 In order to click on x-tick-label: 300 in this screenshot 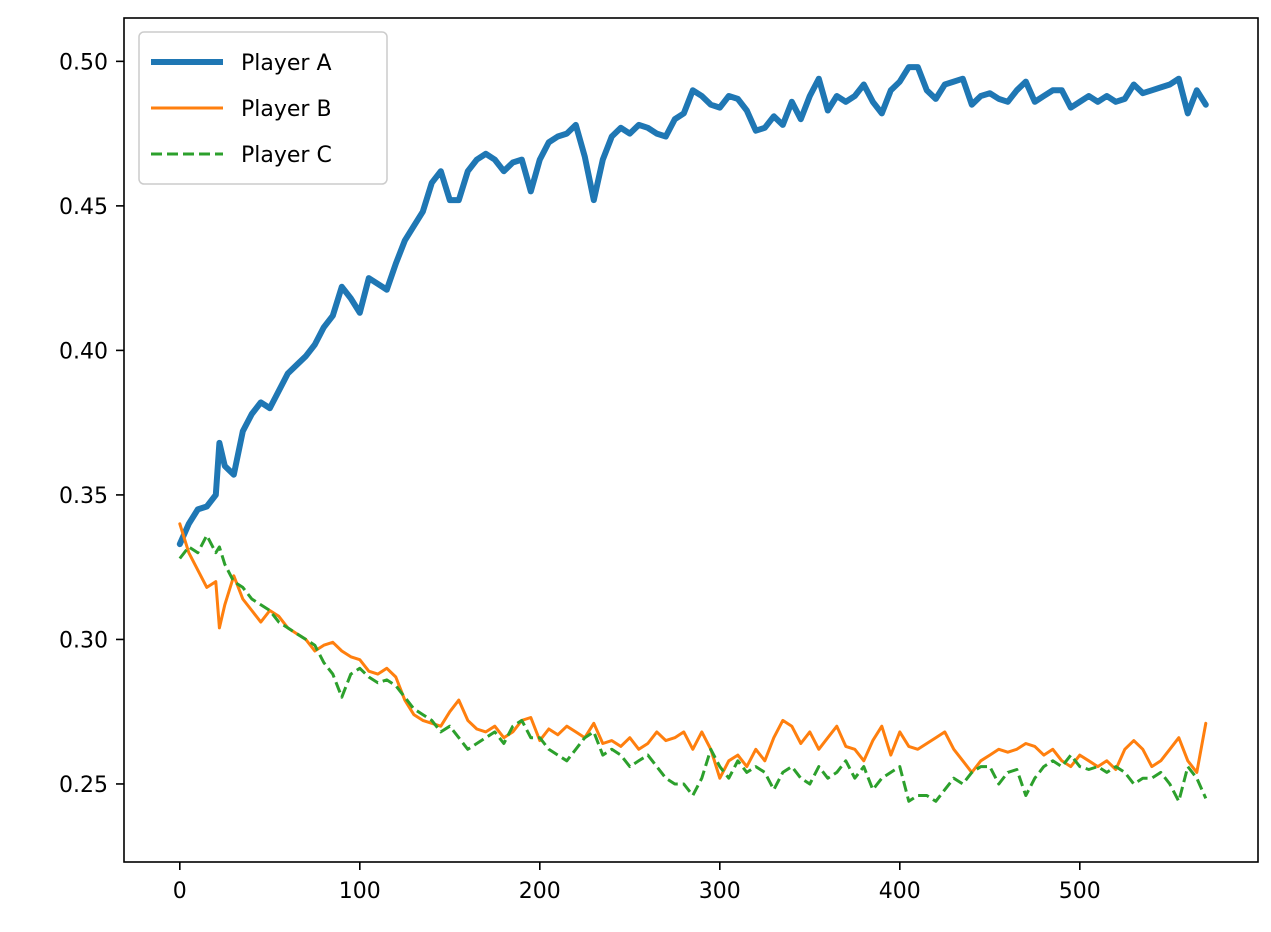, I will do `click(720, 891)`.